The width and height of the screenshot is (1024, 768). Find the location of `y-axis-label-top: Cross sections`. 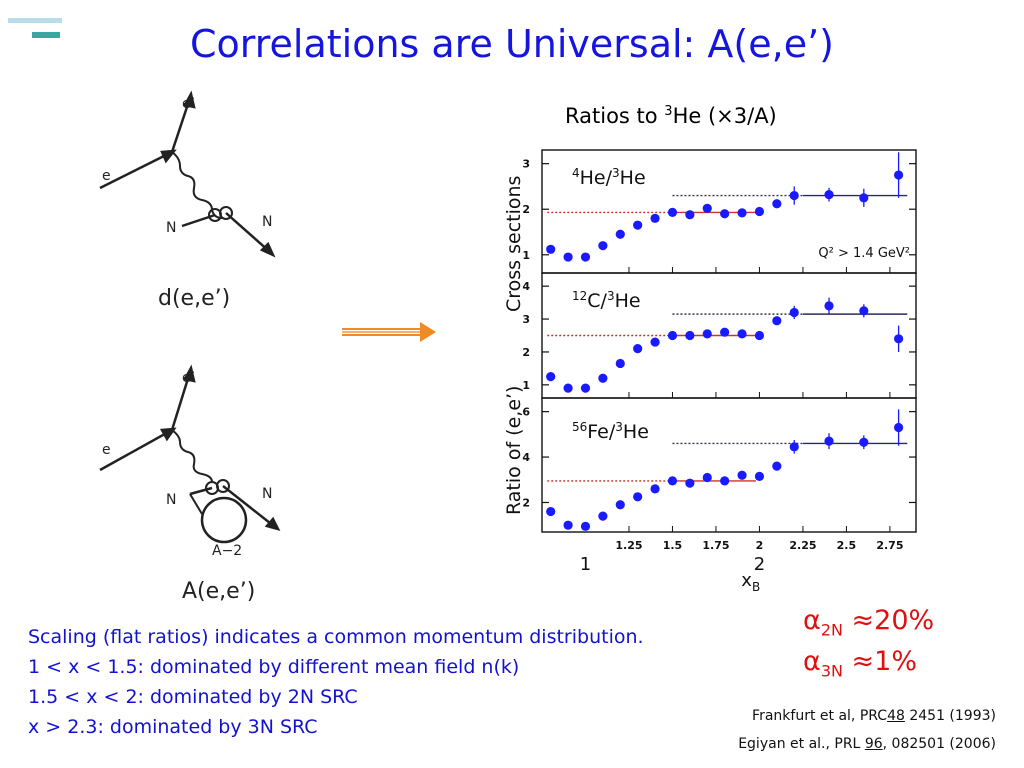

y-axis-label-top: Cross sections is located at coordinates (514, 244).